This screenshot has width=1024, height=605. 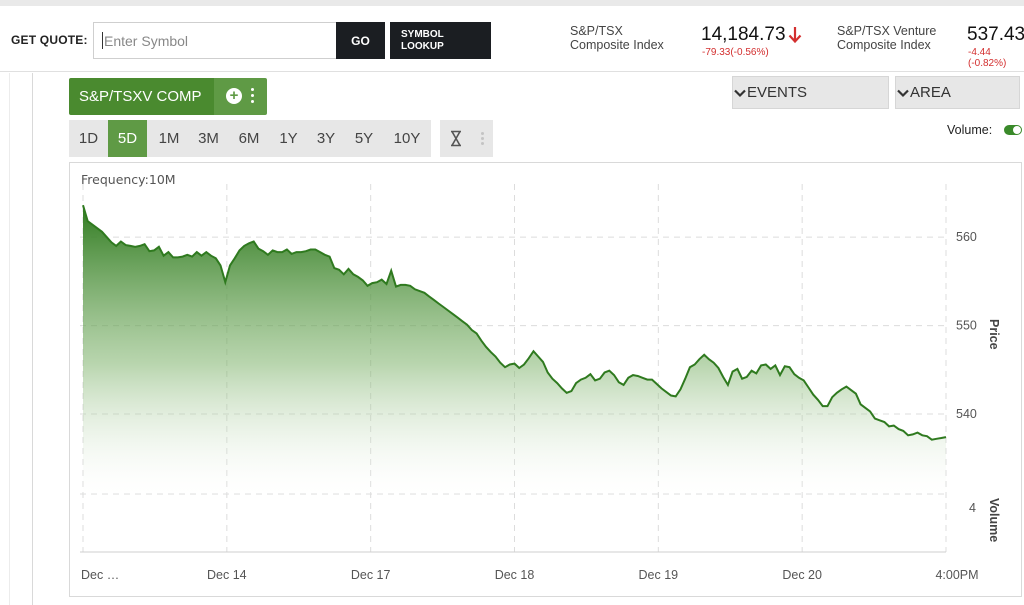 What do you see at coordinates (360, 40) in the screenshot?
I see `go-button: GO` at bounding box center [360, 40].